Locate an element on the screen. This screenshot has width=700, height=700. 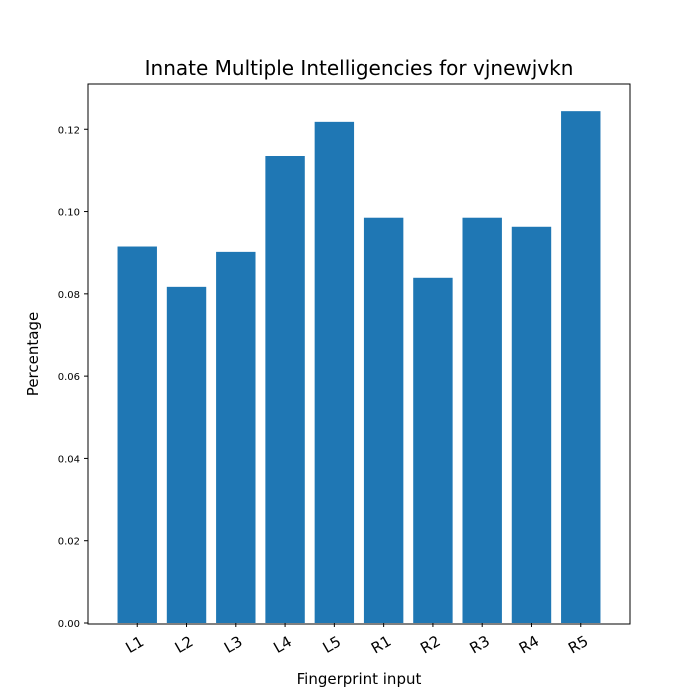
x-tick-label: L5 is located at coordinates (332, 644).